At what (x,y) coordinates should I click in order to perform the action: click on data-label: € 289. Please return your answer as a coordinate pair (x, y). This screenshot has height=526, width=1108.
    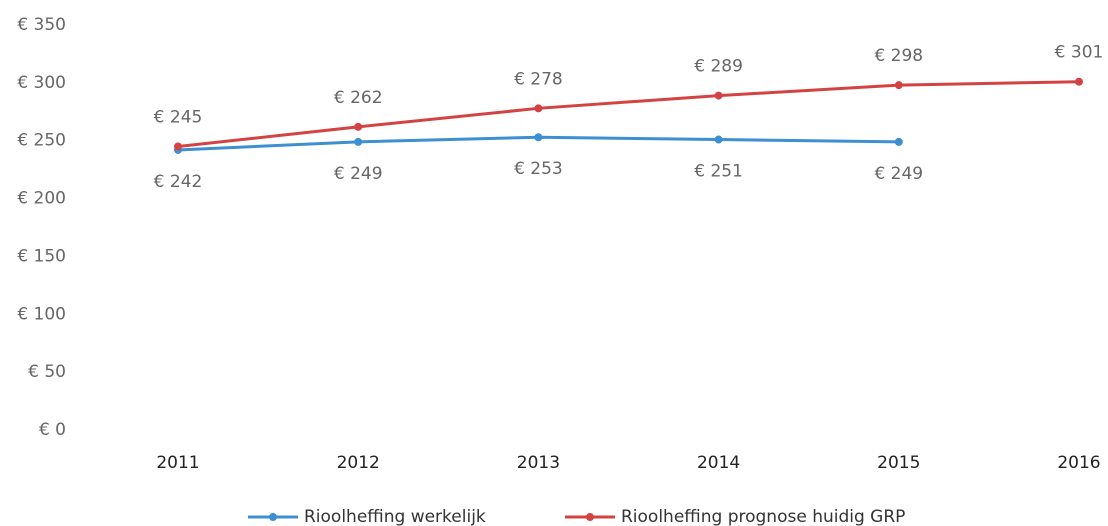
    Looking at the image, I should click on (718, 67).